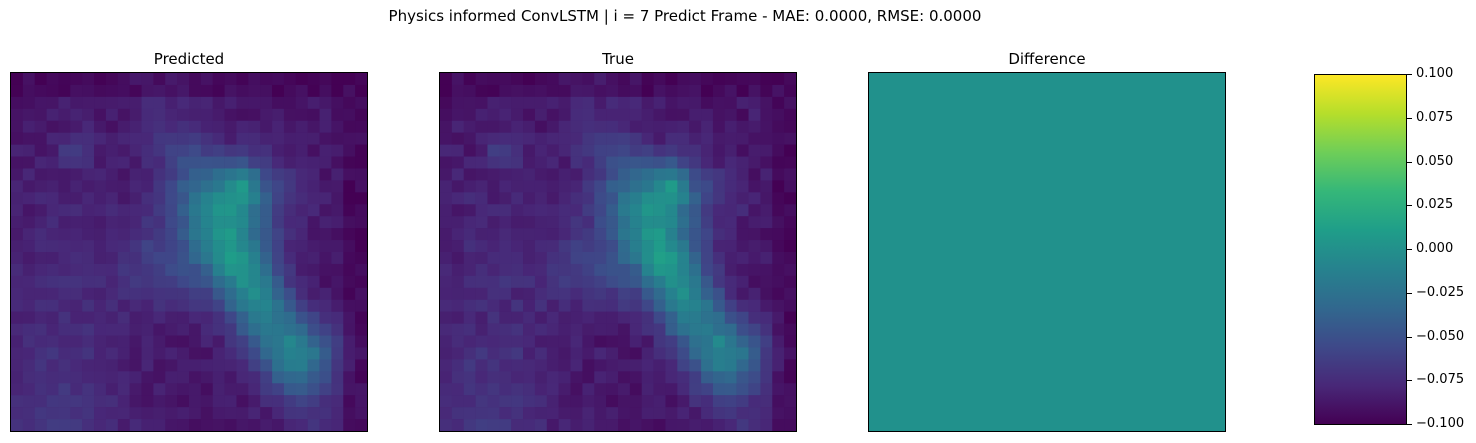  I want to click on colorbar-tick-mark, so click(1409, 74).